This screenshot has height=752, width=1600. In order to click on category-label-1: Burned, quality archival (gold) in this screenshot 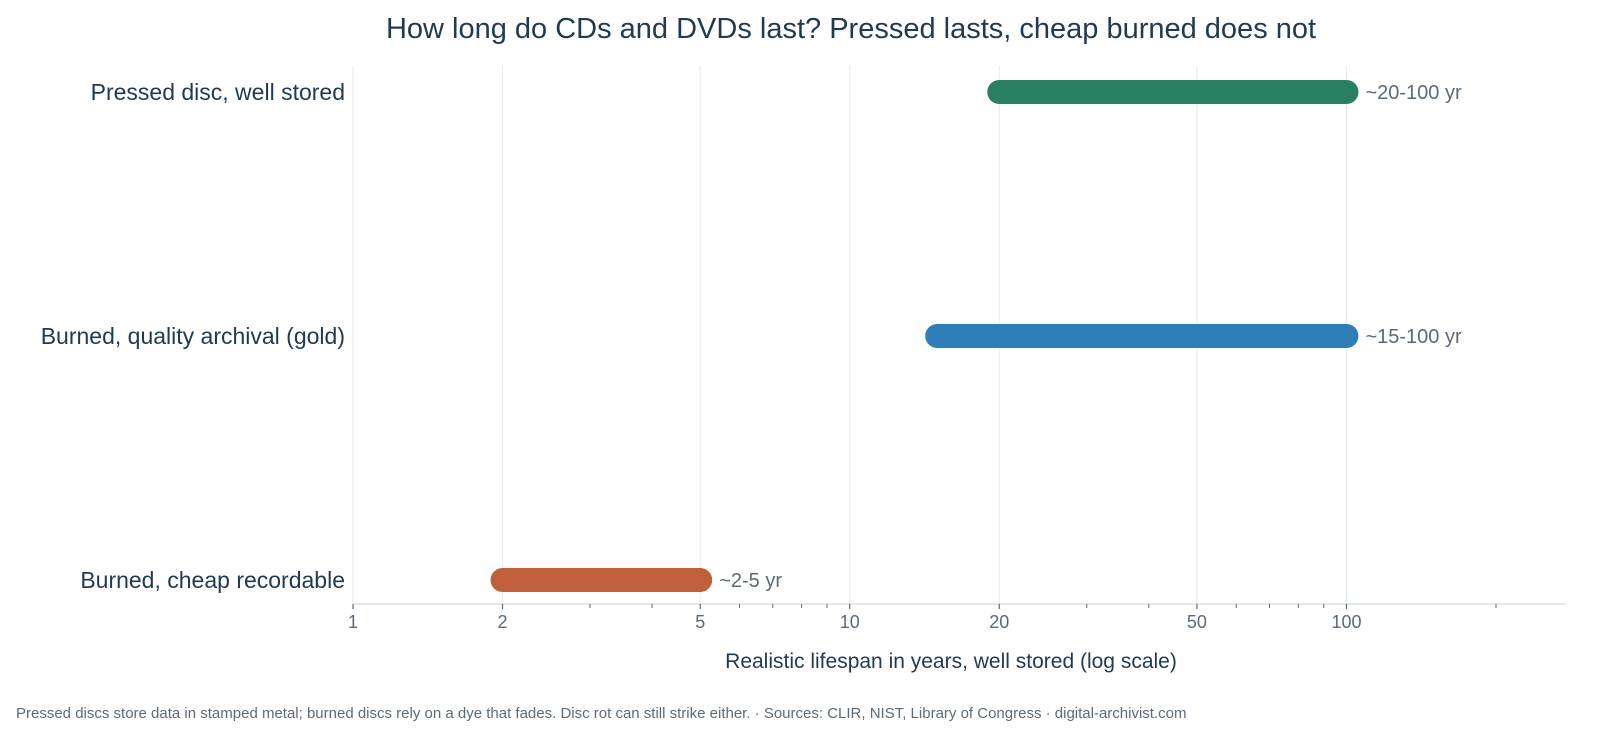, I will do `click(193, 336)`.